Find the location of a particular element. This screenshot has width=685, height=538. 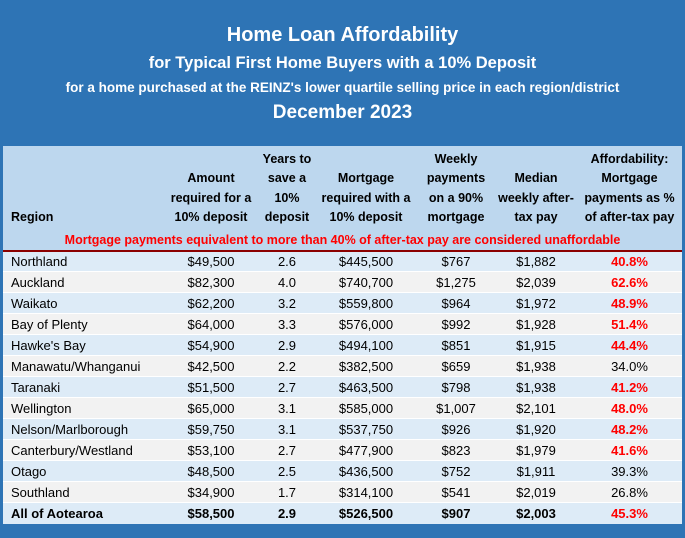

region-cell: Bay of Plenty is located at coordinates (83, 324).